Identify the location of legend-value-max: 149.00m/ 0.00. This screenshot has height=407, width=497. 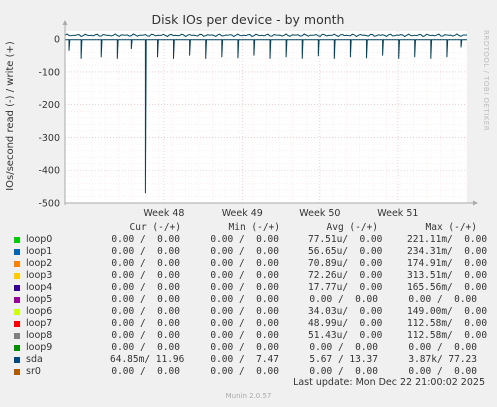
(447, 311).